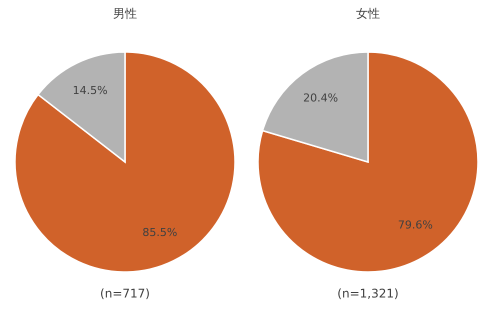 The width and height of the screenshot is (484, 312). What do you see at coordinates (125, 13) in the screenshot?
I see `title: 男性` at bounding box center [125, 13].